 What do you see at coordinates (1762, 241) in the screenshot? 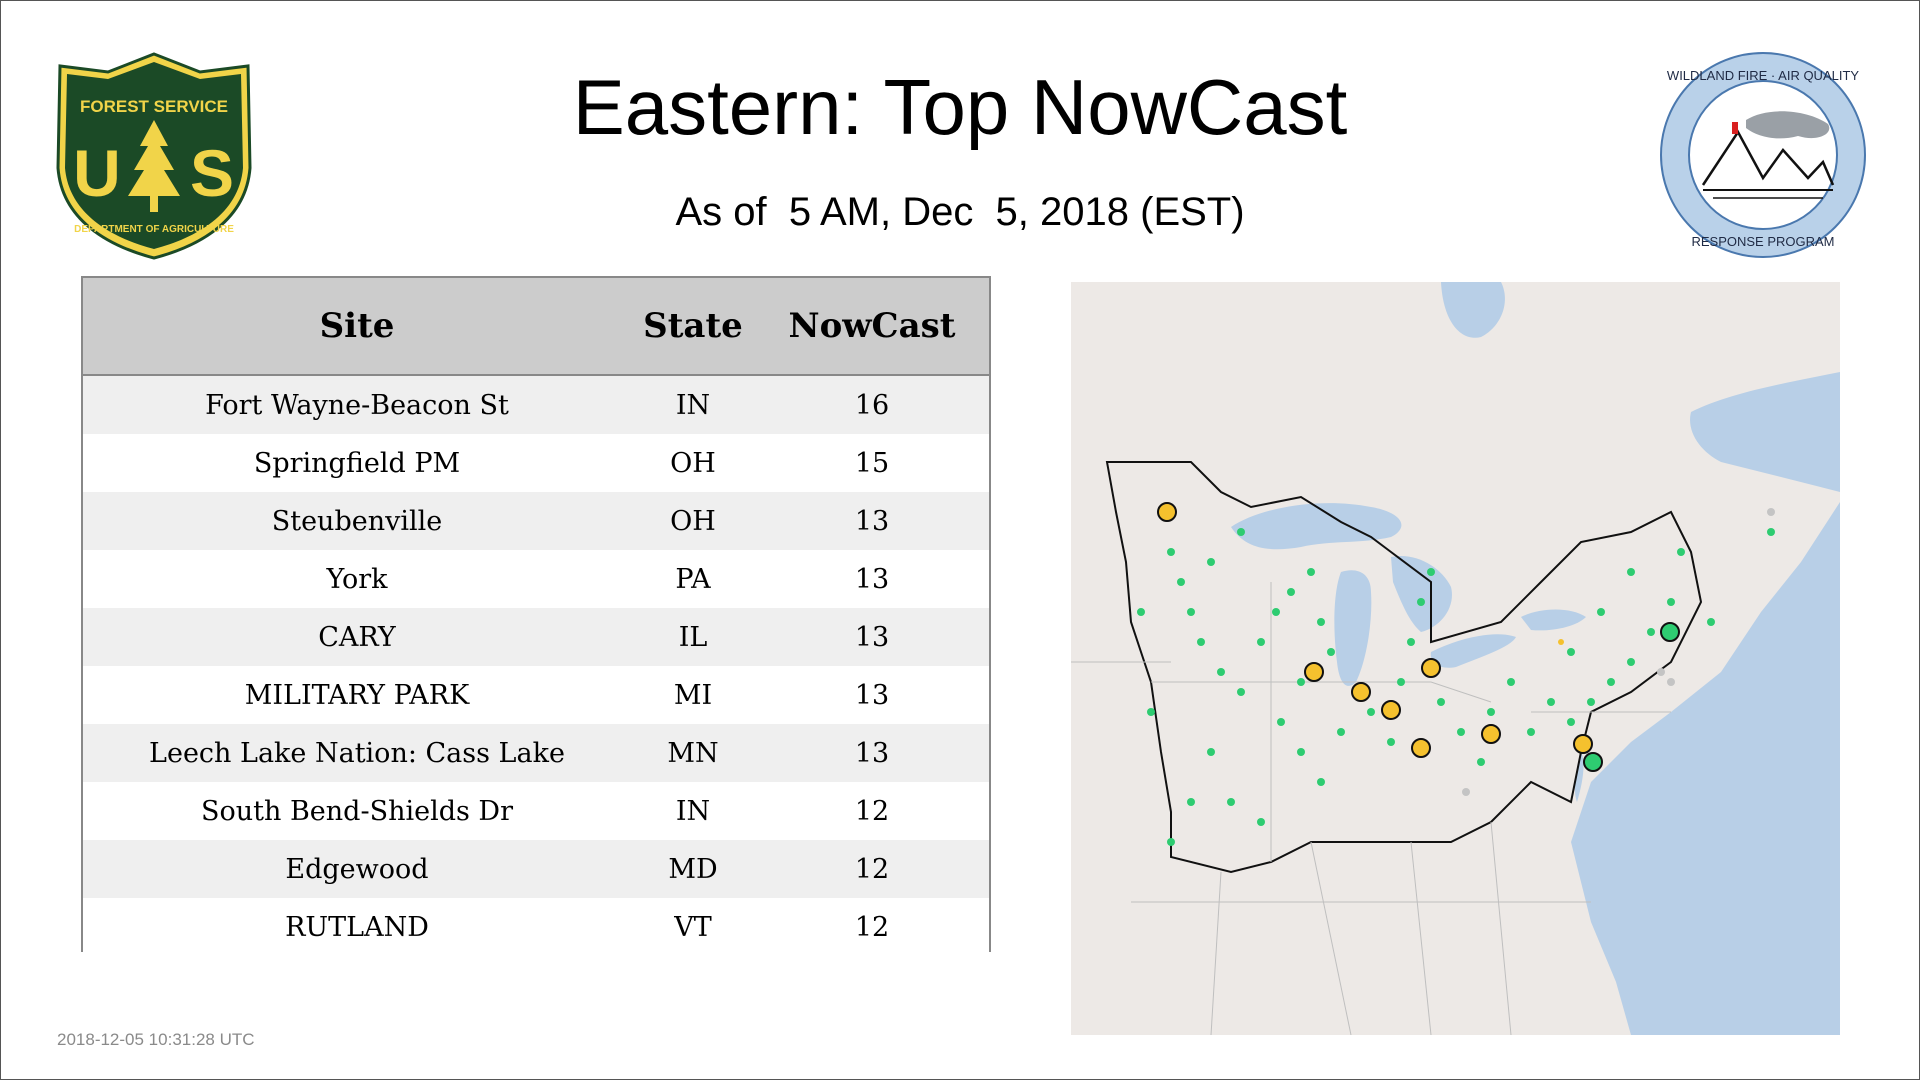
I see `svg-text: RESPONSE PROGRAM` at bounding box center [1762, 241].